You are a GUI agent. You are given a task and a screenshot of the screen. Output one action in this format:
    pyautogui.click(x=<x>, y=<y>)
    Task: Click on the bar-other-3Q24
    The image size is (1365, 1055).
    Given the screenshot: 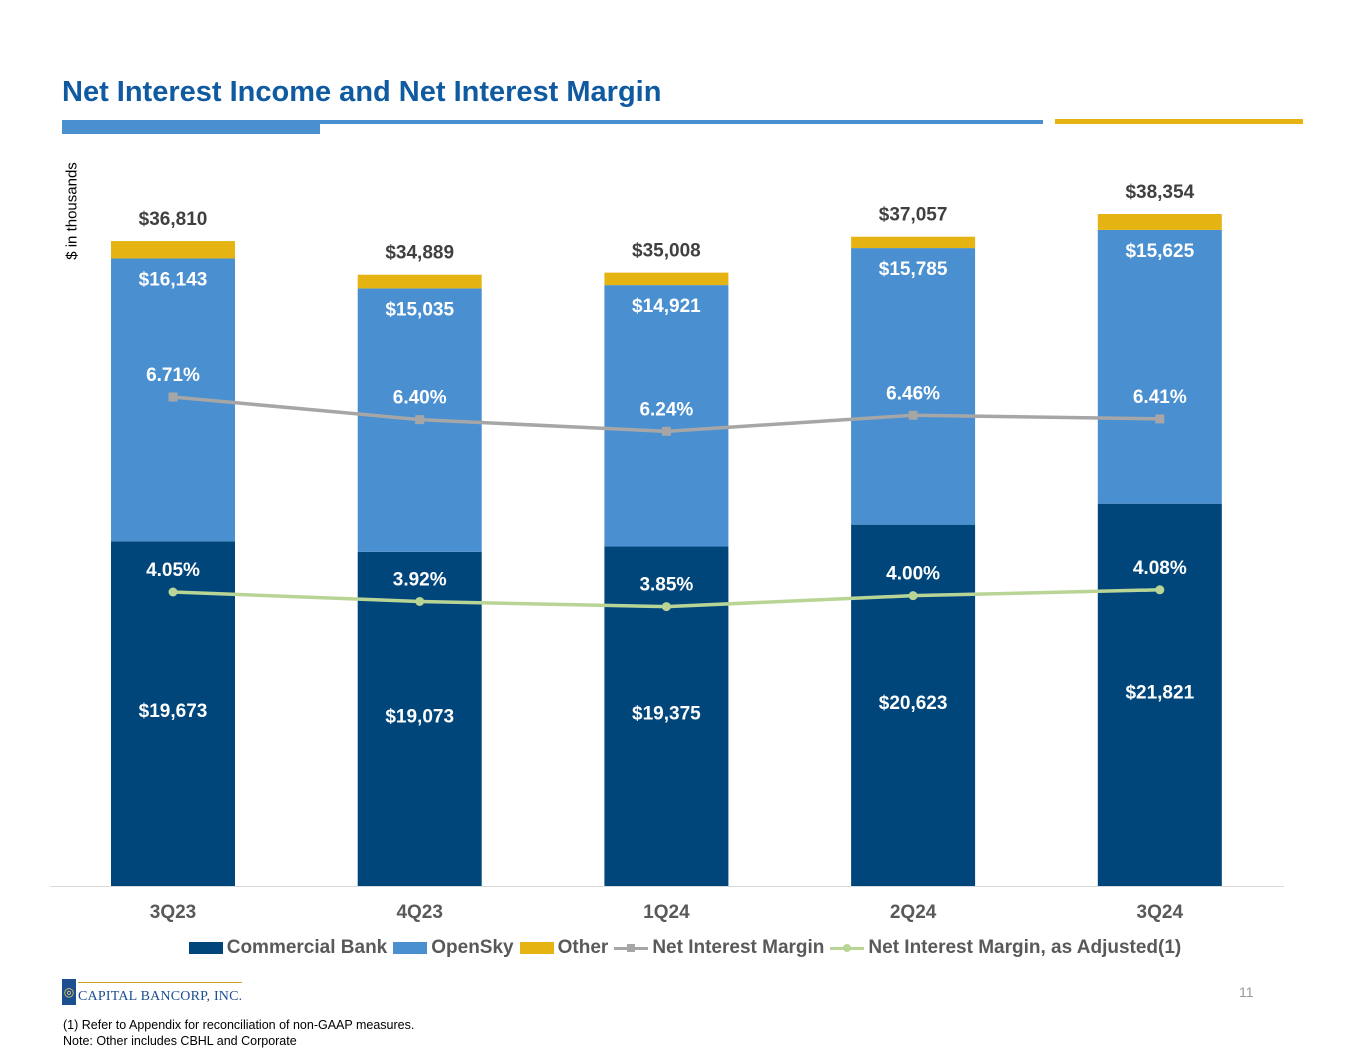 What is the action you would take?
    pyautogui.click(x=1159, y=222)
    